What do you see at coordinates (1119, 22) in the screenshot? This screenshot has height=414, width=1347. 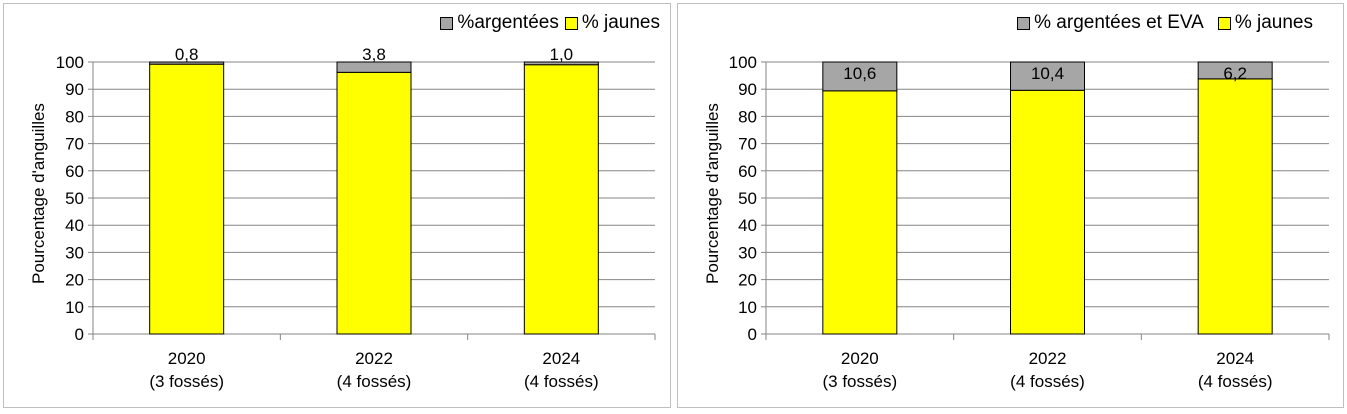 I see `legend-label: % argentées et EVA` at bounding box center [1119, 22].